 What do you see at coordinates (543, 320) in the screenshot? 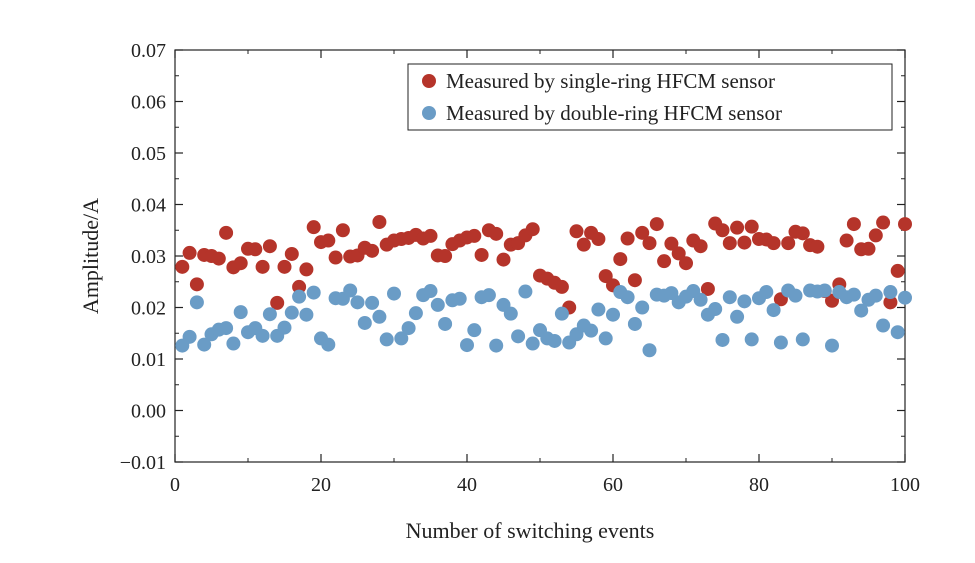
I see `series-double-ring` at bounding box center [543, 320].